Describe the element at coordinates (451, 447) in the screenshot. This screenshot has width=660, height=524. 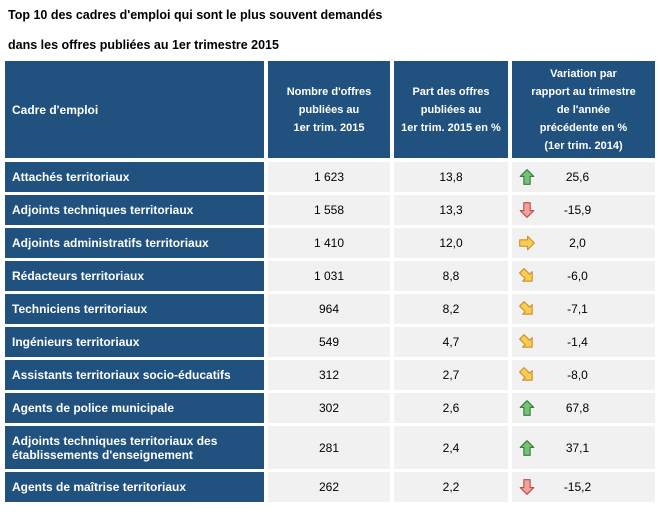
I see `offers-share: 2,4` at that location.